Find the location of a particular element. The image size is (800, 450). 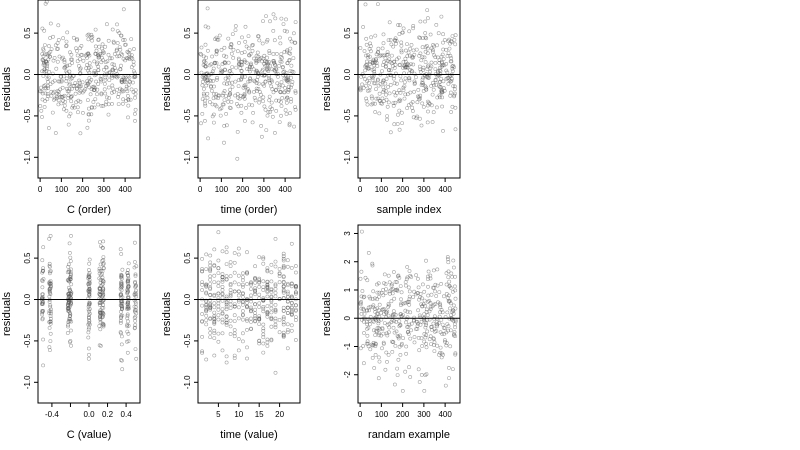

y-tick-label: -0.5 is located at coordinates (27, 340).